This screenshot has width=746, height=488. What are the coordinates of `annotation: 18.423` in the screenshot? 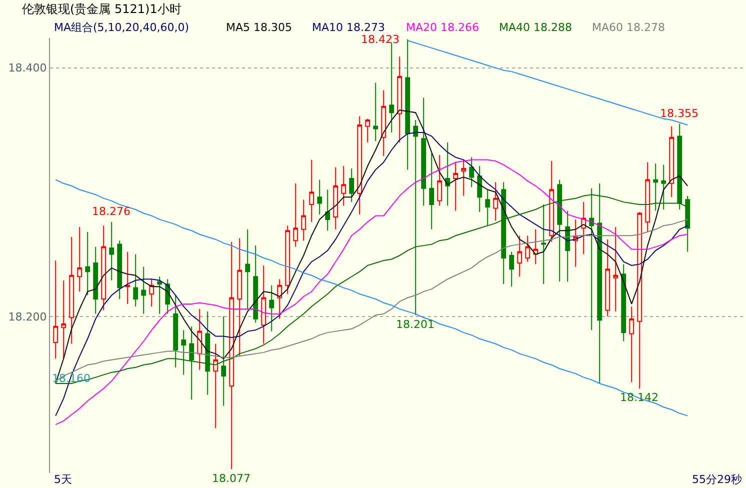 It's located at (380, 39).